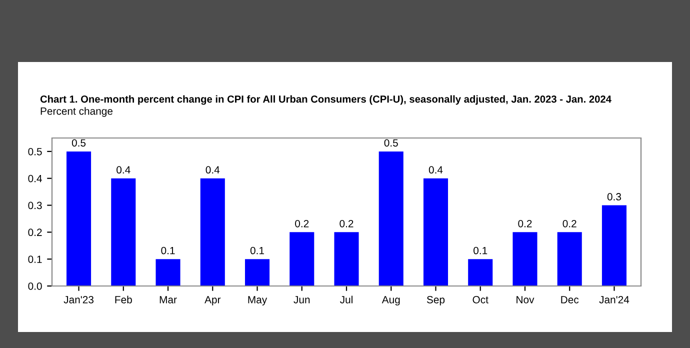 The width and height of the screenshot is (690, 348). What do you see at coordinates (435, 301) in the screenshot?
I see `x-tick-label: Sep` at bounding box center [435, 301].